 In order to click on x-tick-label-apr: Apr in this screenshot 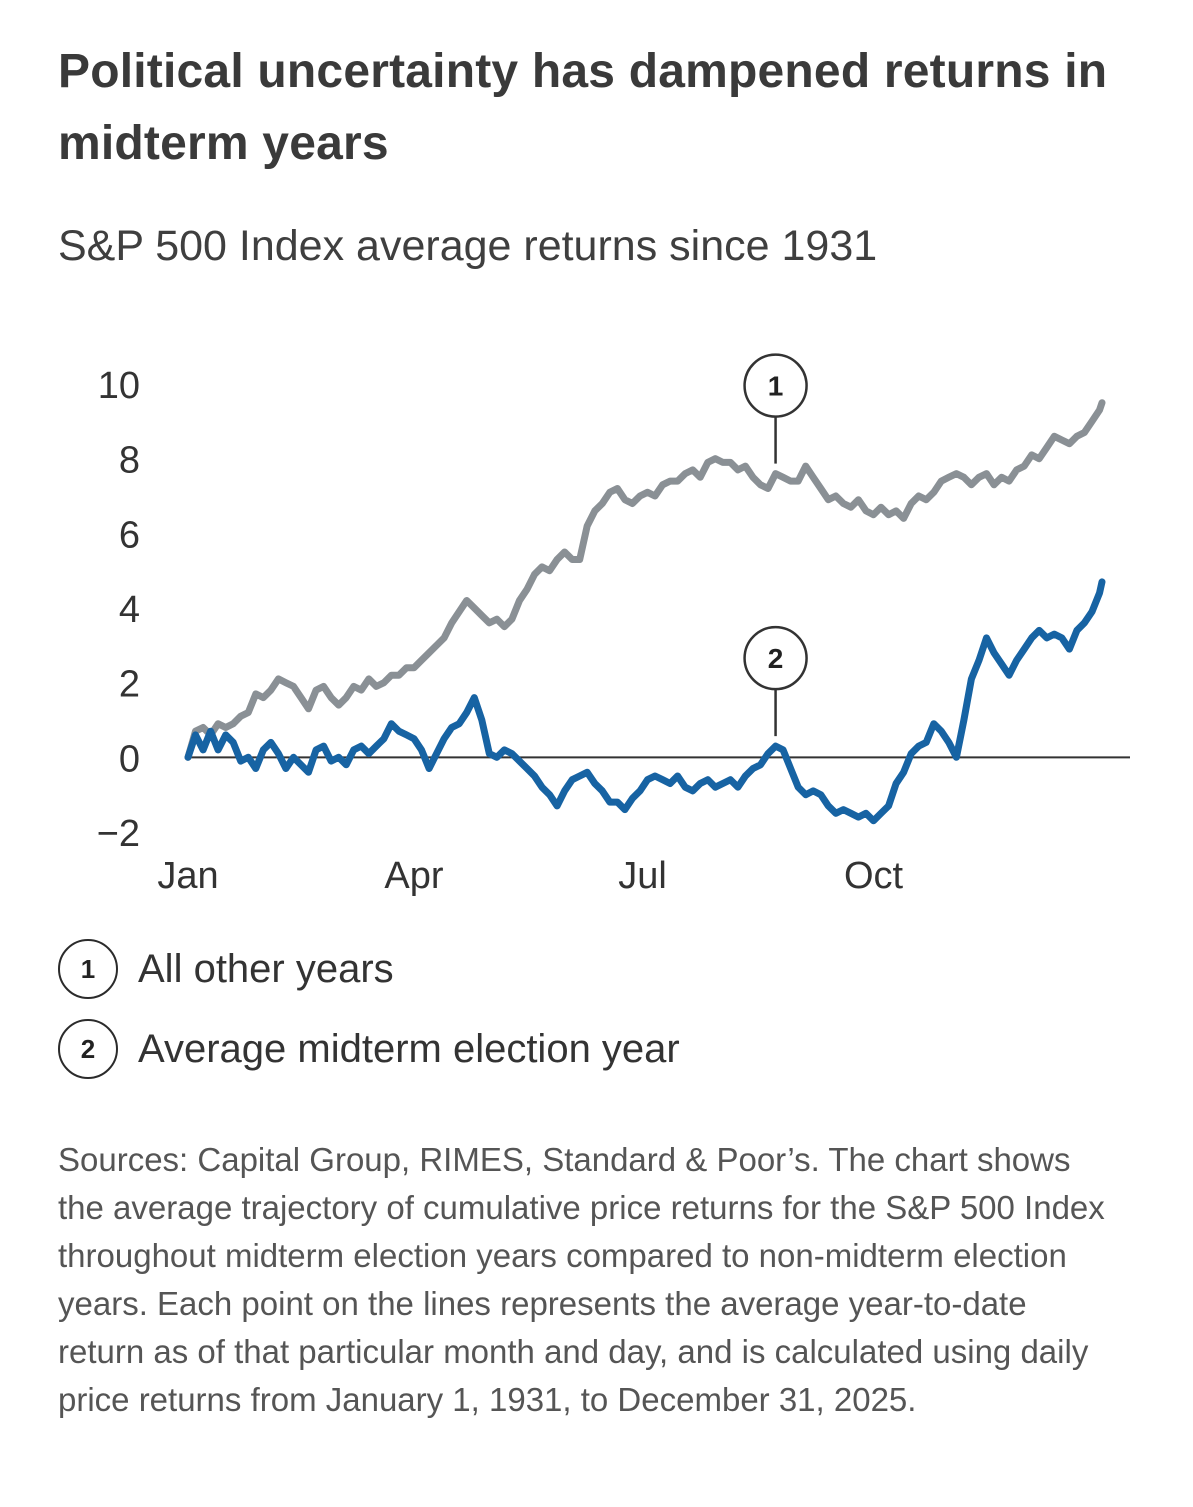, I will do `click(413, 876)`.